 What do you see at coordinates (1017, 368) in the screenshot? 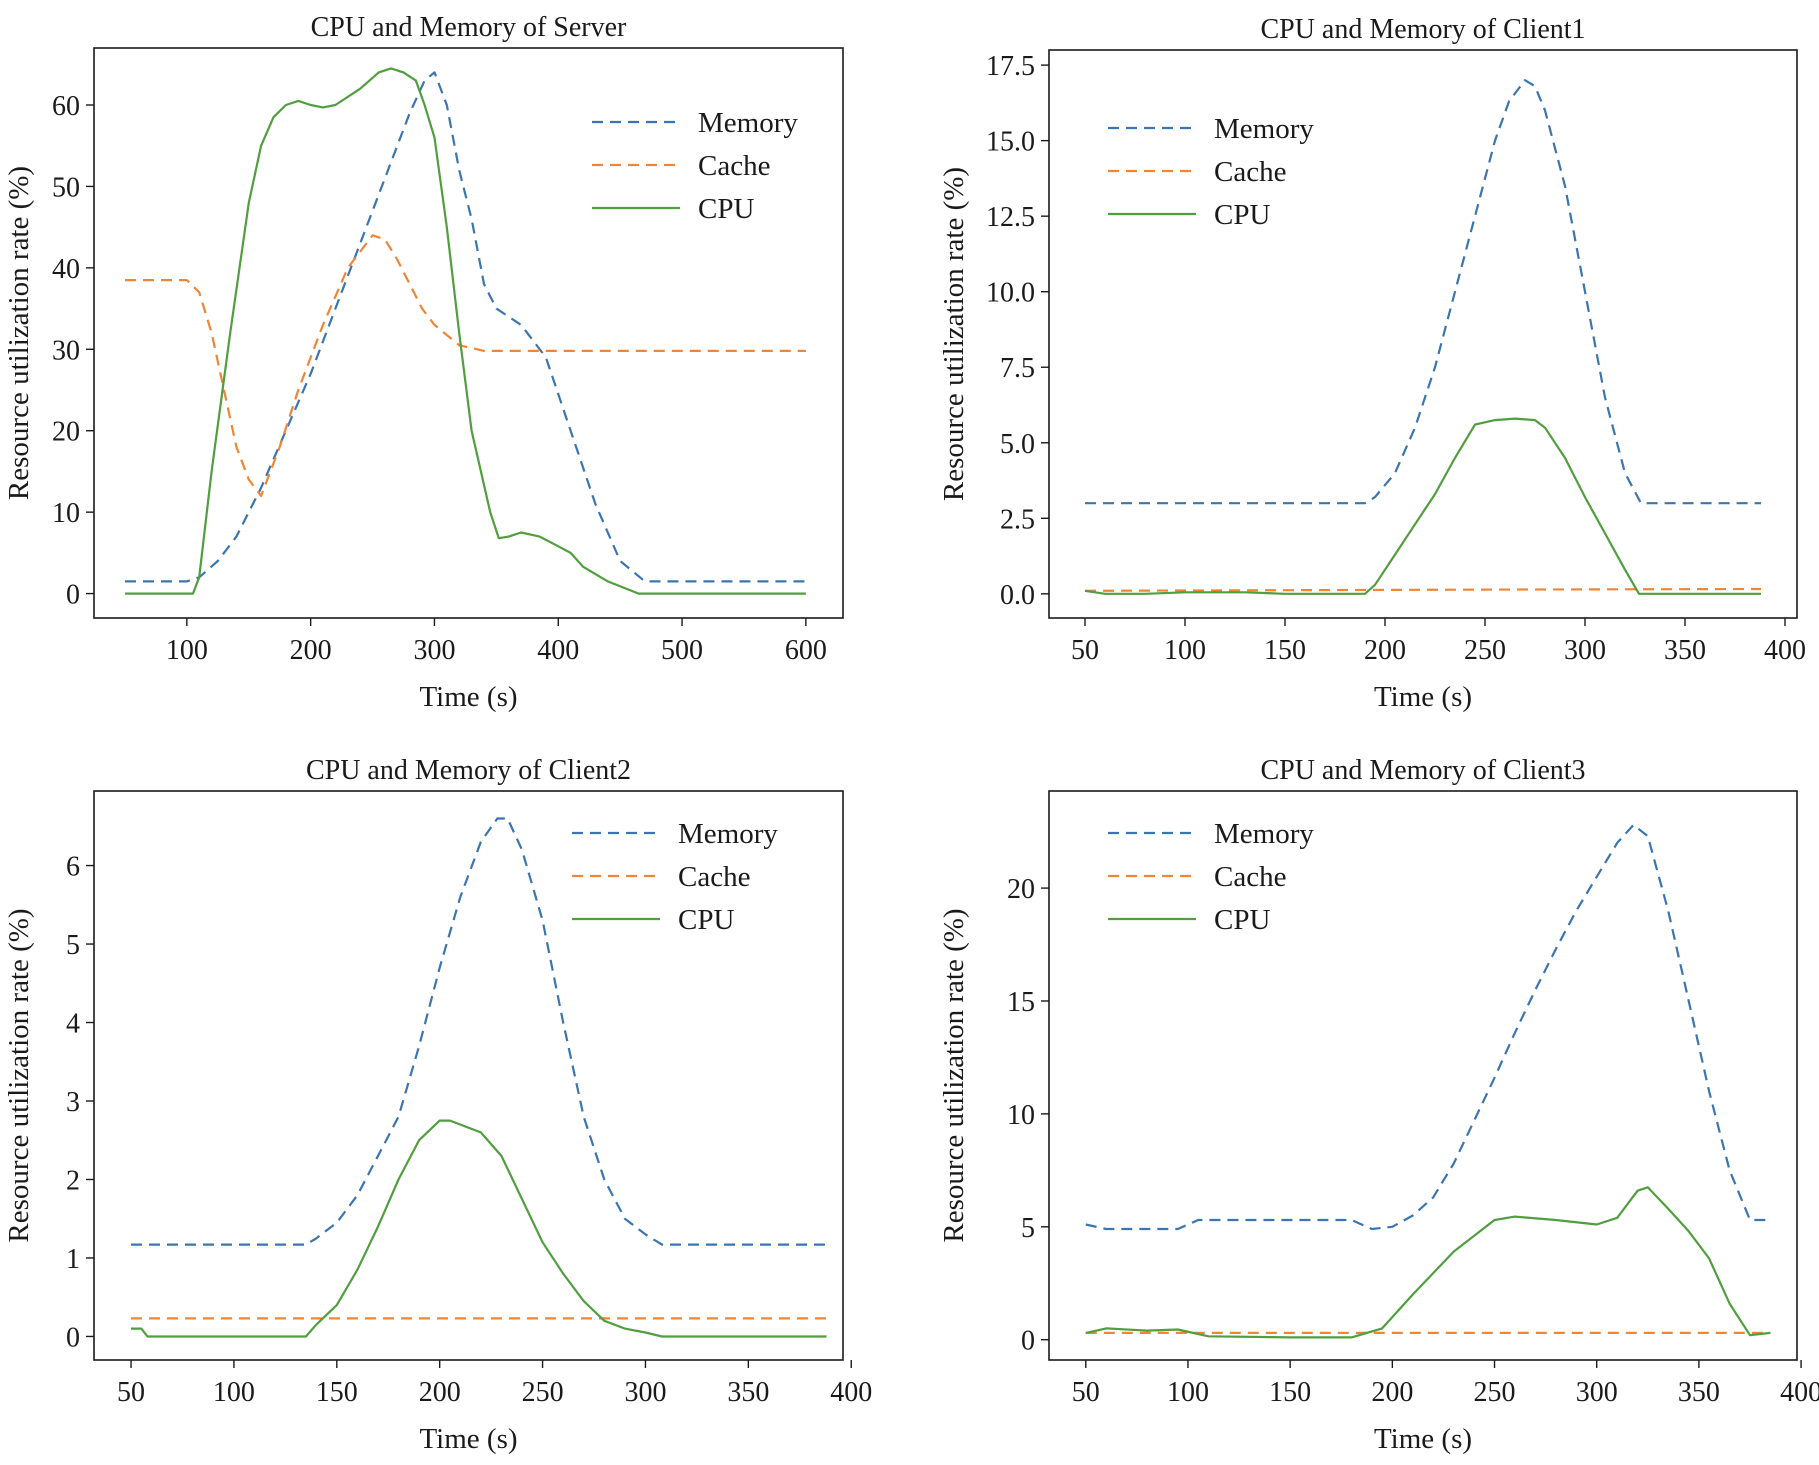
I see `y-tick-label: 7.5` at bounding box center [1017, 368].